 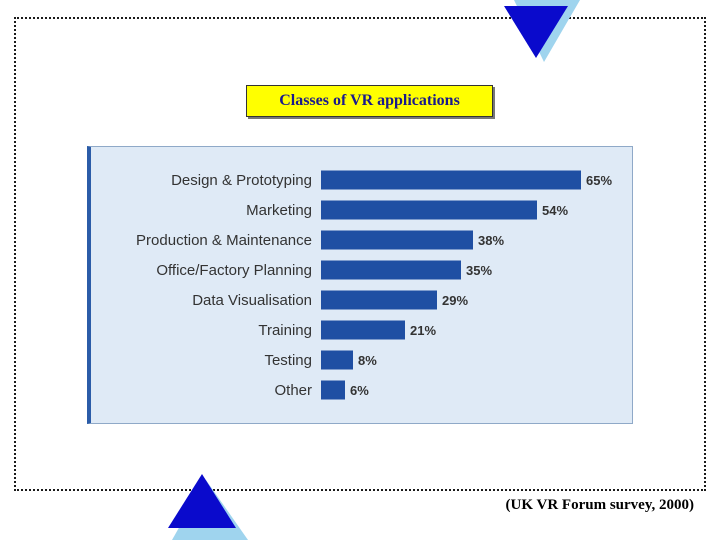 I want to click on triangle-down-icon, so click(x=542, y=31).